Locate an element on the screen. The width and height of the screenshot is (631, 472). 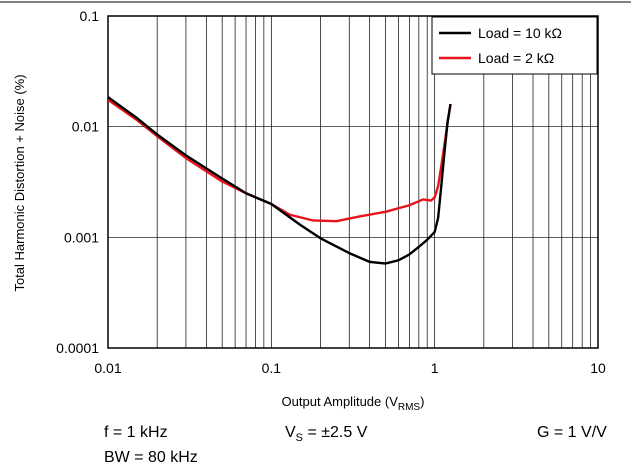
y-tick-label: 0.001 is located at coordinates (81, 237).